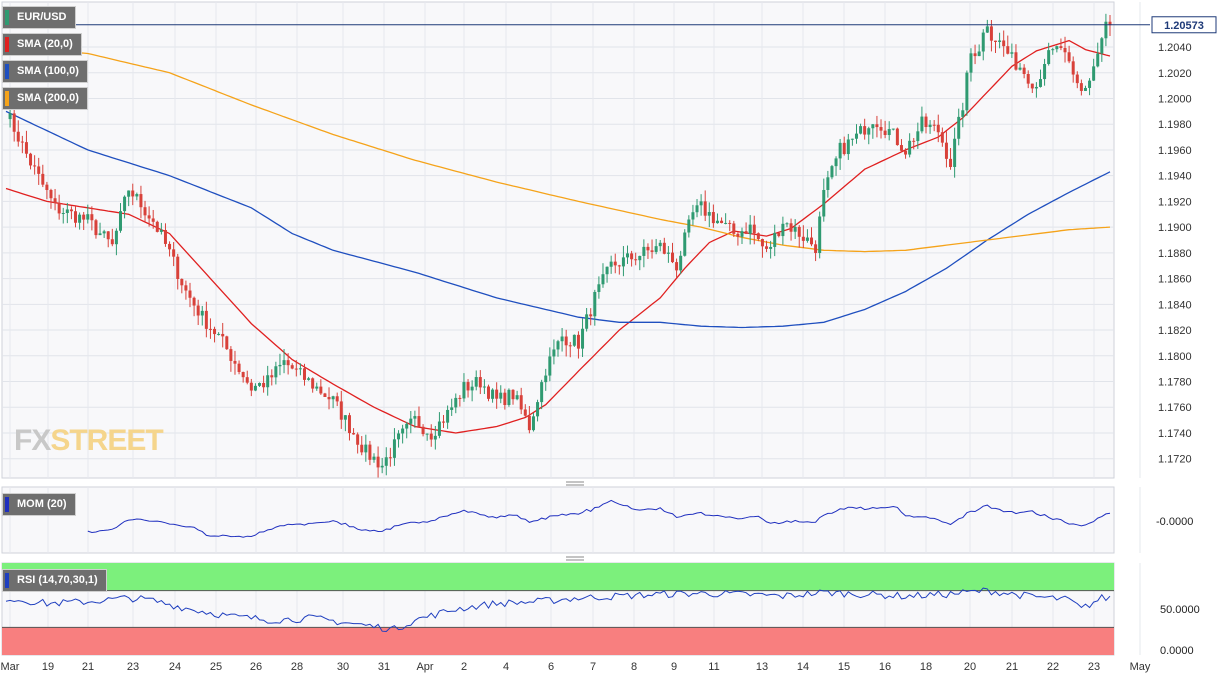  I want to click on y-tick-label: 1.1720, so click(1175, 460).